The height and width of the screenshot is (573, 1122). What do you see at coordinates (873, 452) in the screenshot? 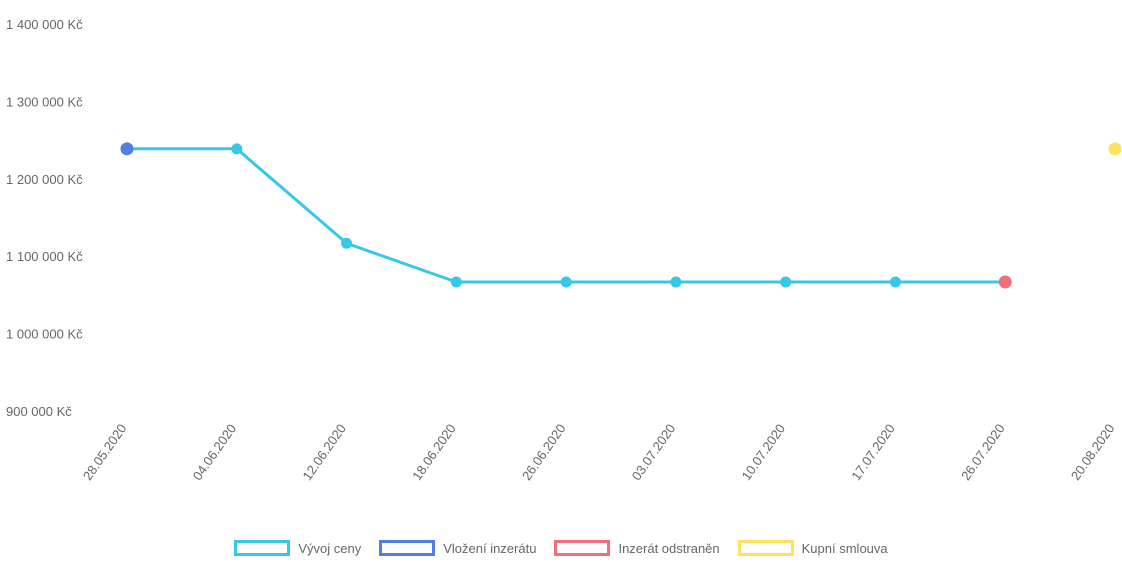
I see `x-tick-label: 17.07.2020` at bounding box center [873, 452].